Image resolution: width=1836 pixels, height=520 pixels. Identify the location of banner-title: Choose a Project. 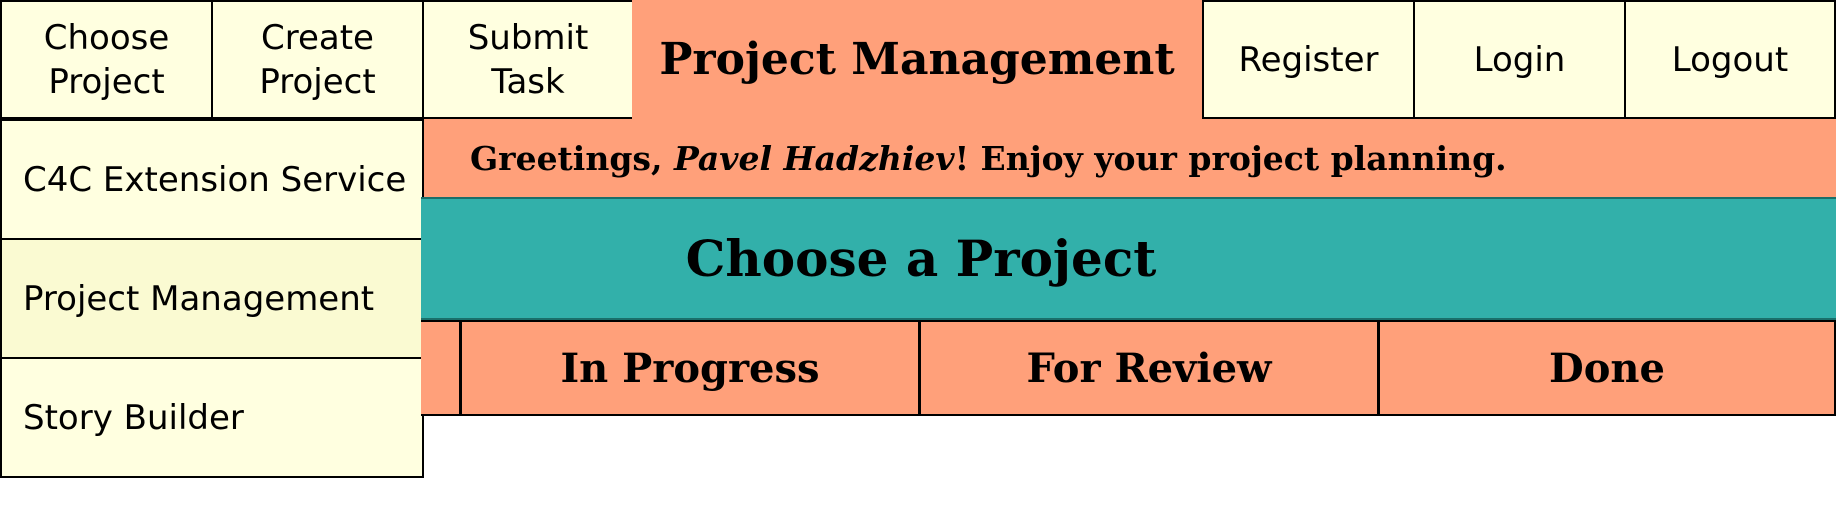
(921, 258).